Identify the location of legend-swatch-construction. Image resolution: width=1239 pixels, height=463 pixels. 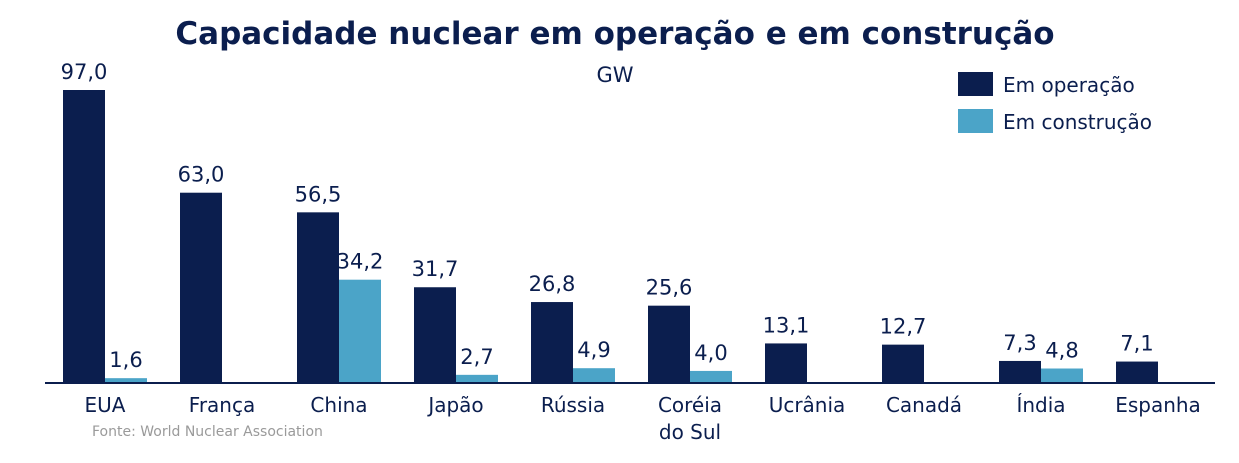
(975, 121).